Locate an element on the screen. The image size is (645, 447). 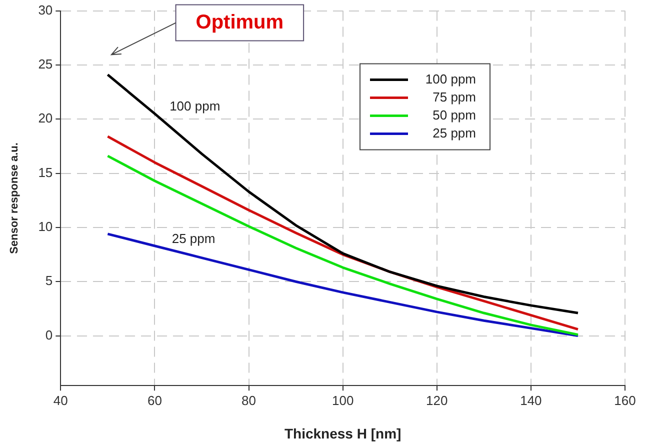
x-tick-label: 100 is located at coordinates (343, 400).